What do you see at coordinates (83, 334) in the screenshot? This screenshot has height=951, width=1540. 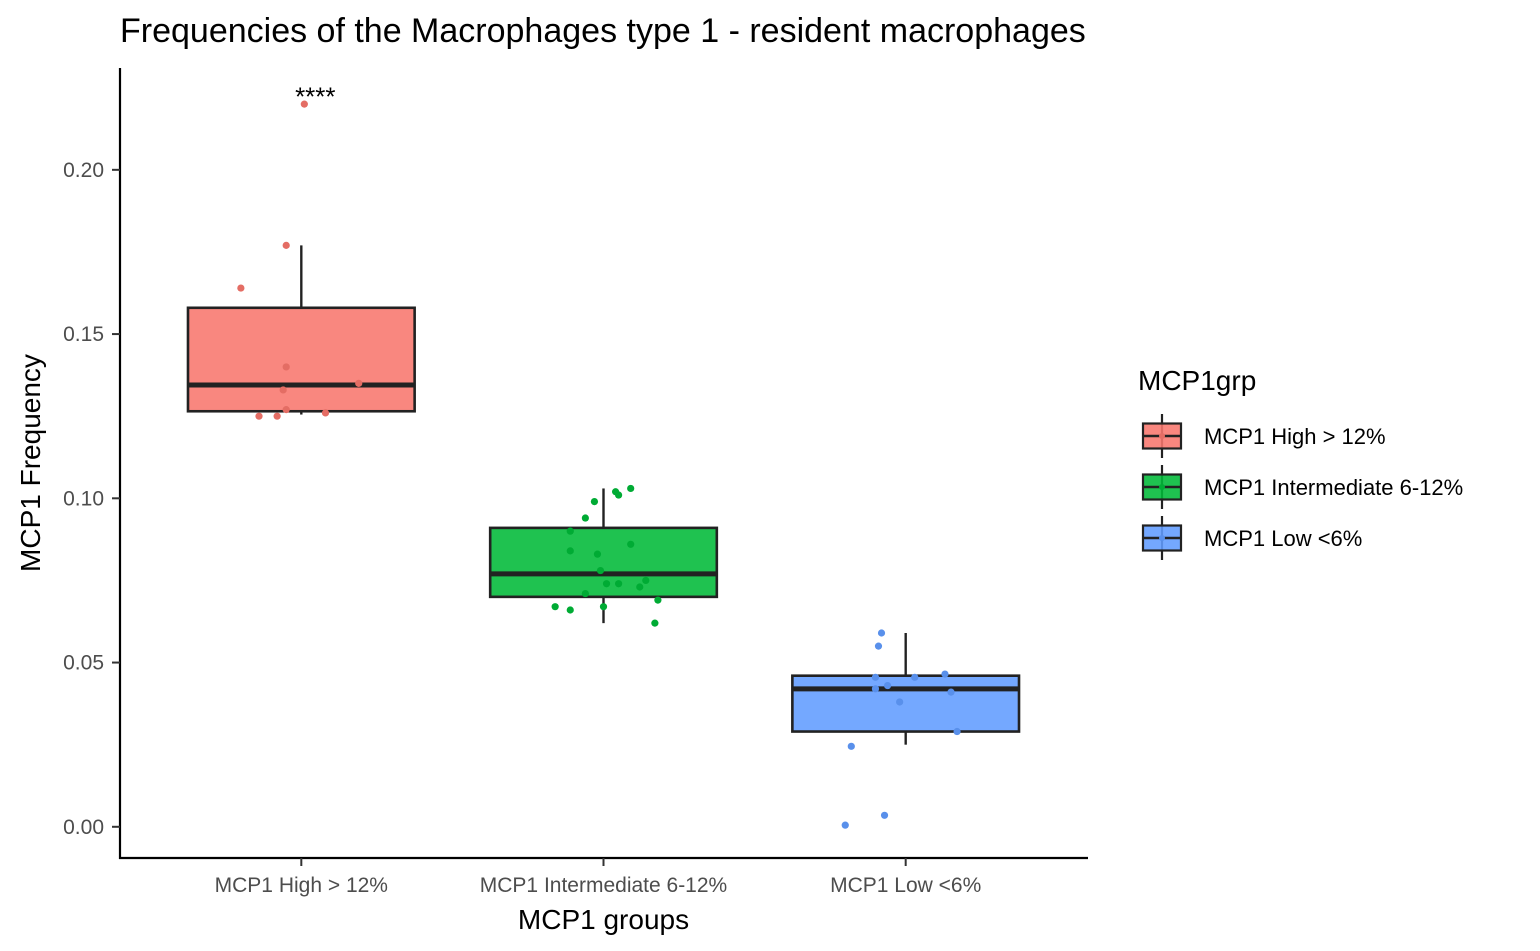 I see `y-tick-label: 0.15` at bounding box center [83, 334].